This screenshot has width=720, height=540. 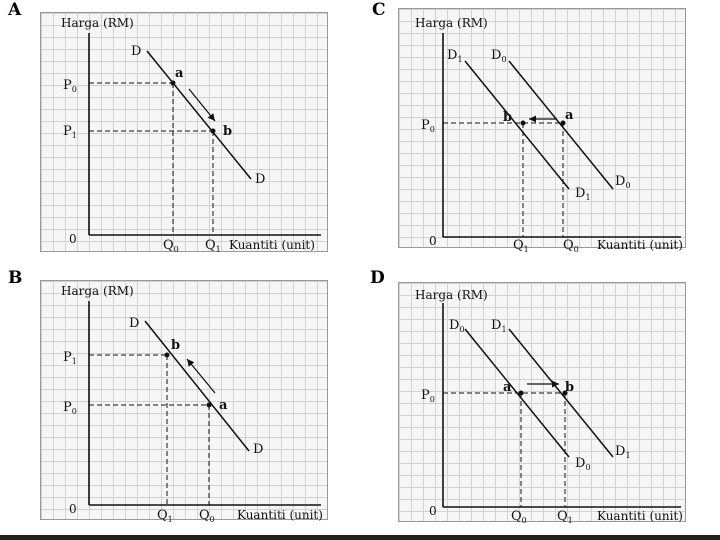 I want to click on panel-letter-c: C, so click(x=379, y=10).